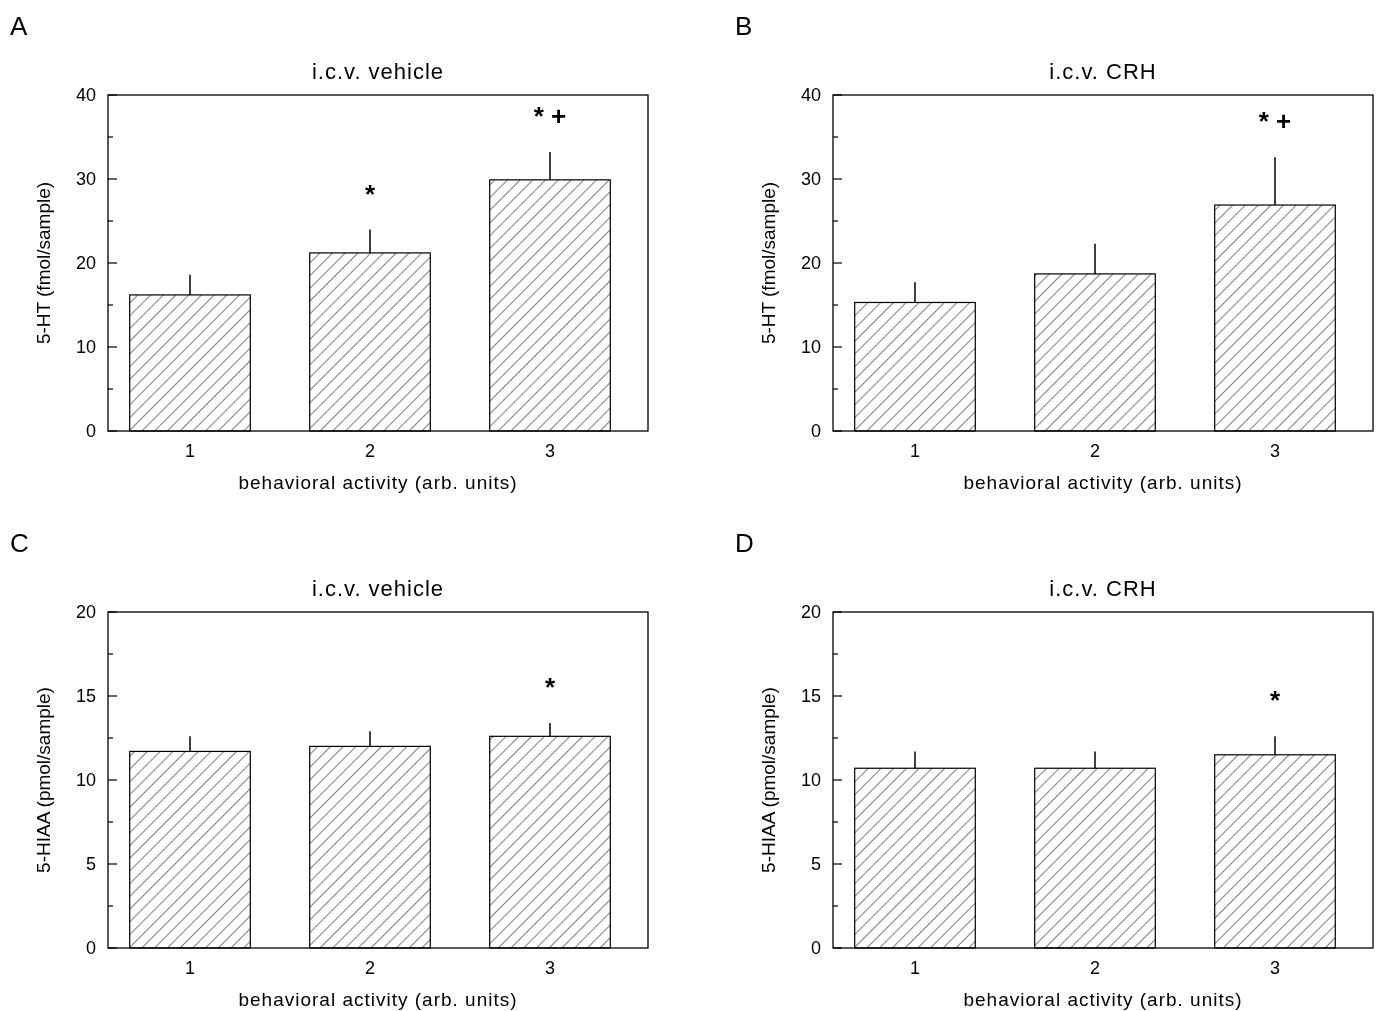 The height and width of the screenshot is (1011, 1397). I want to click on text: A, so click(19, 26).